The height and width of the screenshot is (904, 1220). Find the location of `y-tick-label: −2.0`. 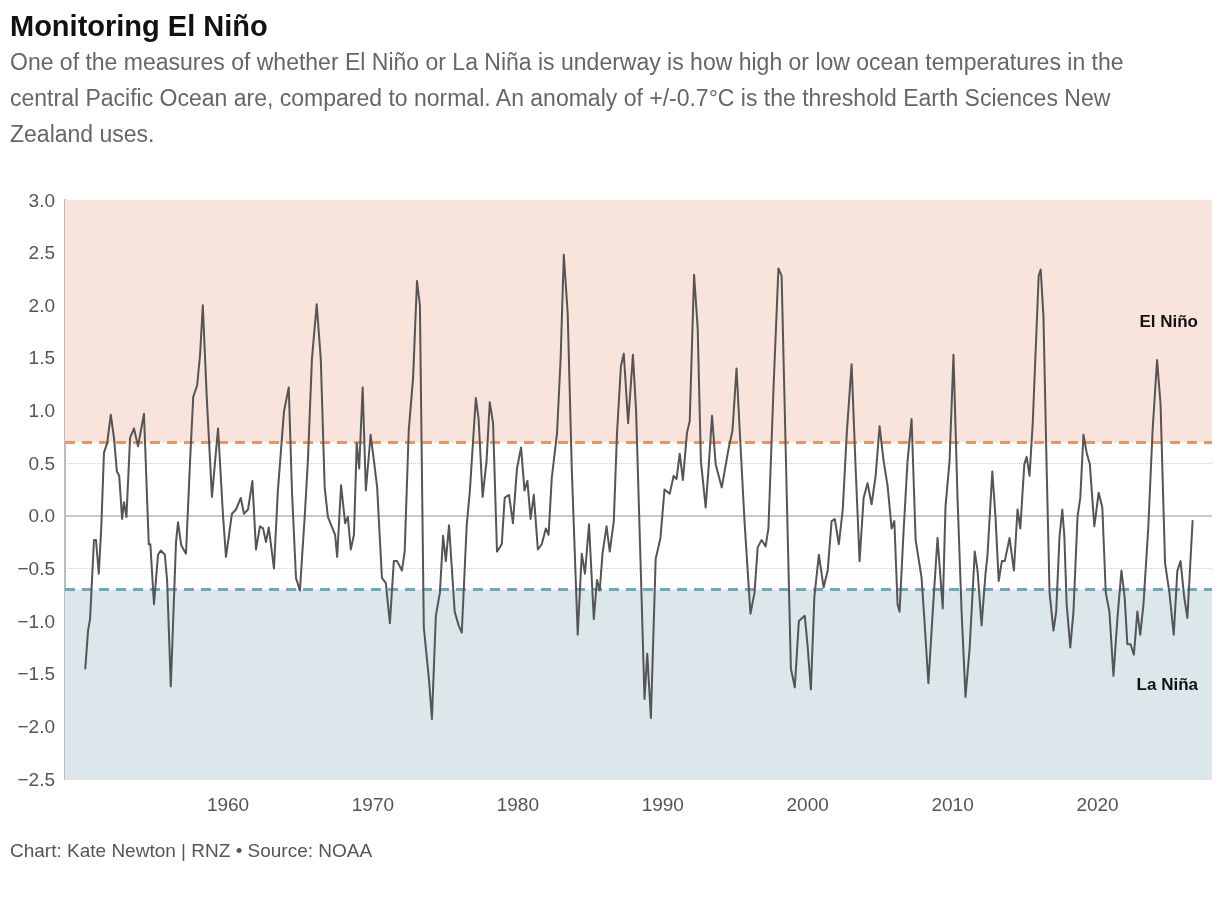

y-tick-label: −2.0 is located at coordinates (36, 726).